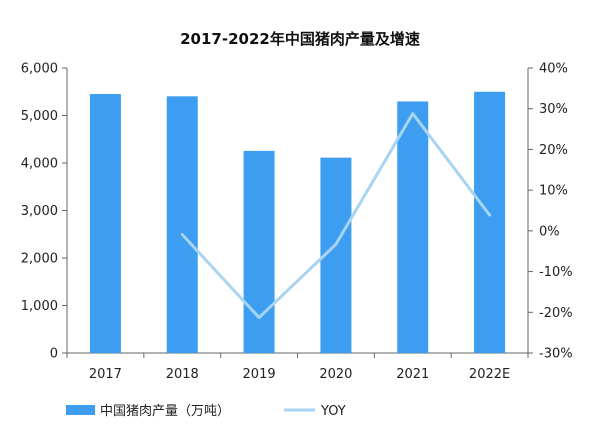  Describe the element at coordinates (39, 69) in the screenshot. I see `y-left-tick-label: 6,000` at that location.